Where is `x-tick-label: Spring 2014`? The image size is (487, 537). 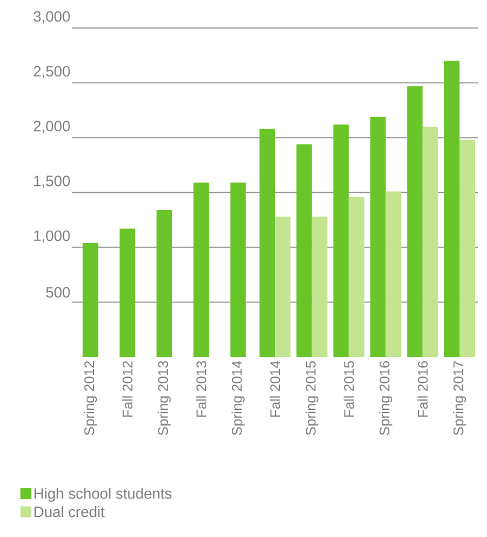
x-tick-label: Spring 2014 is located at coordinates (238, 398).